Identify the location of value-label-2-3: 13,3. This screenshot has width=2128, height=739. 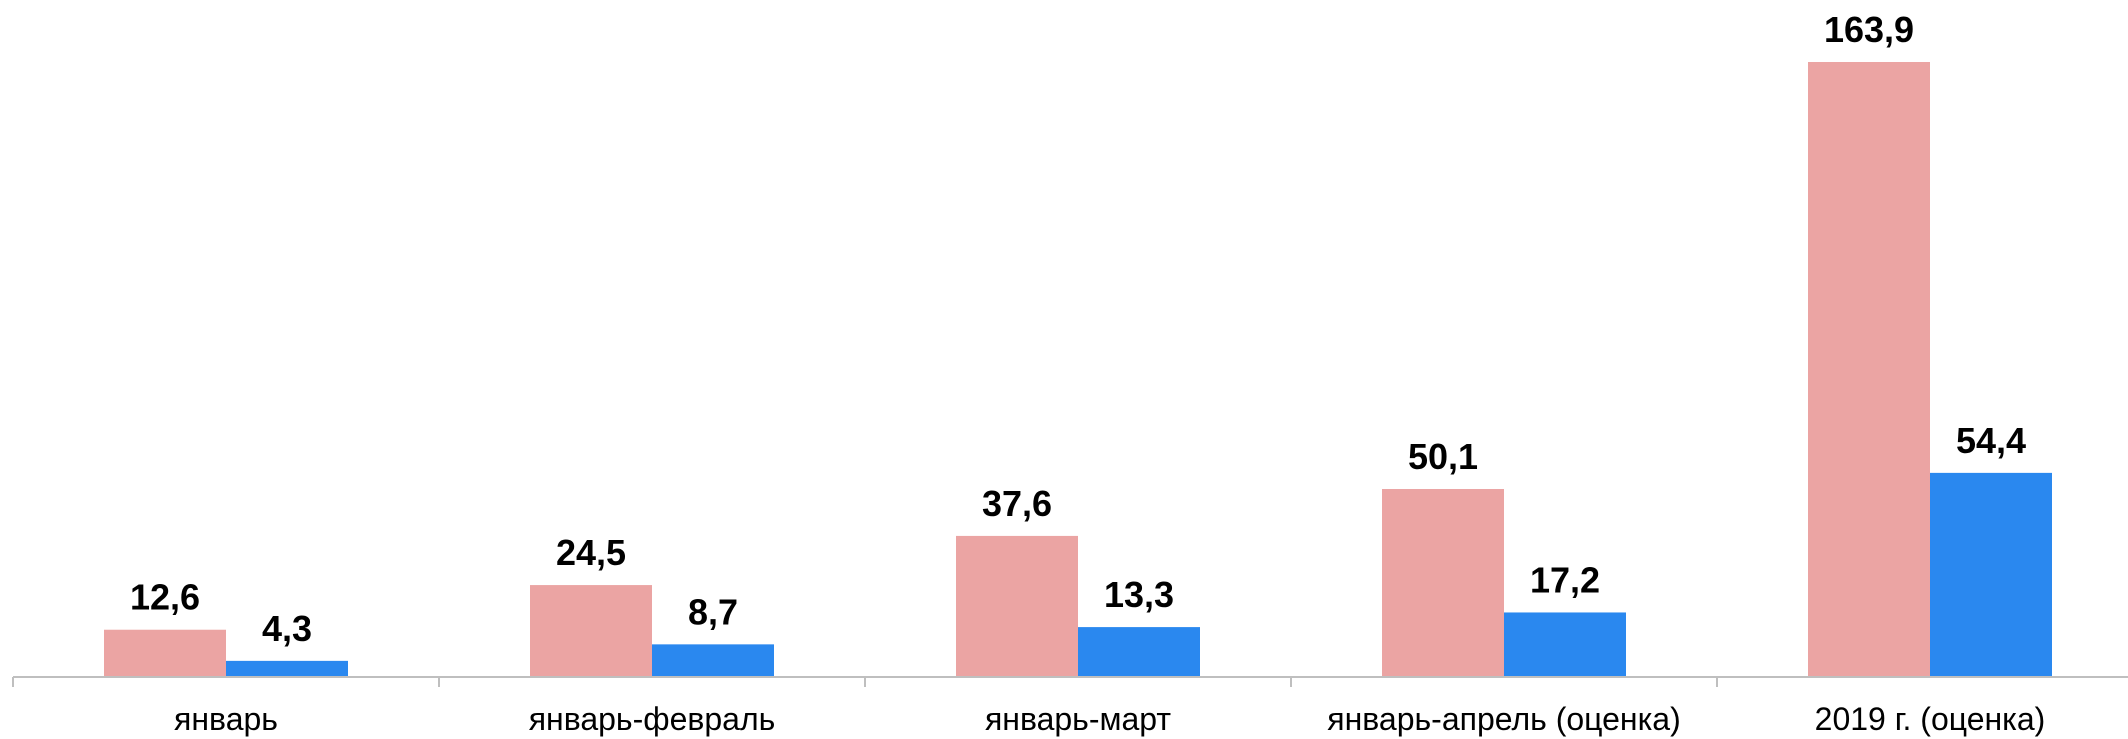
(1139, 594).